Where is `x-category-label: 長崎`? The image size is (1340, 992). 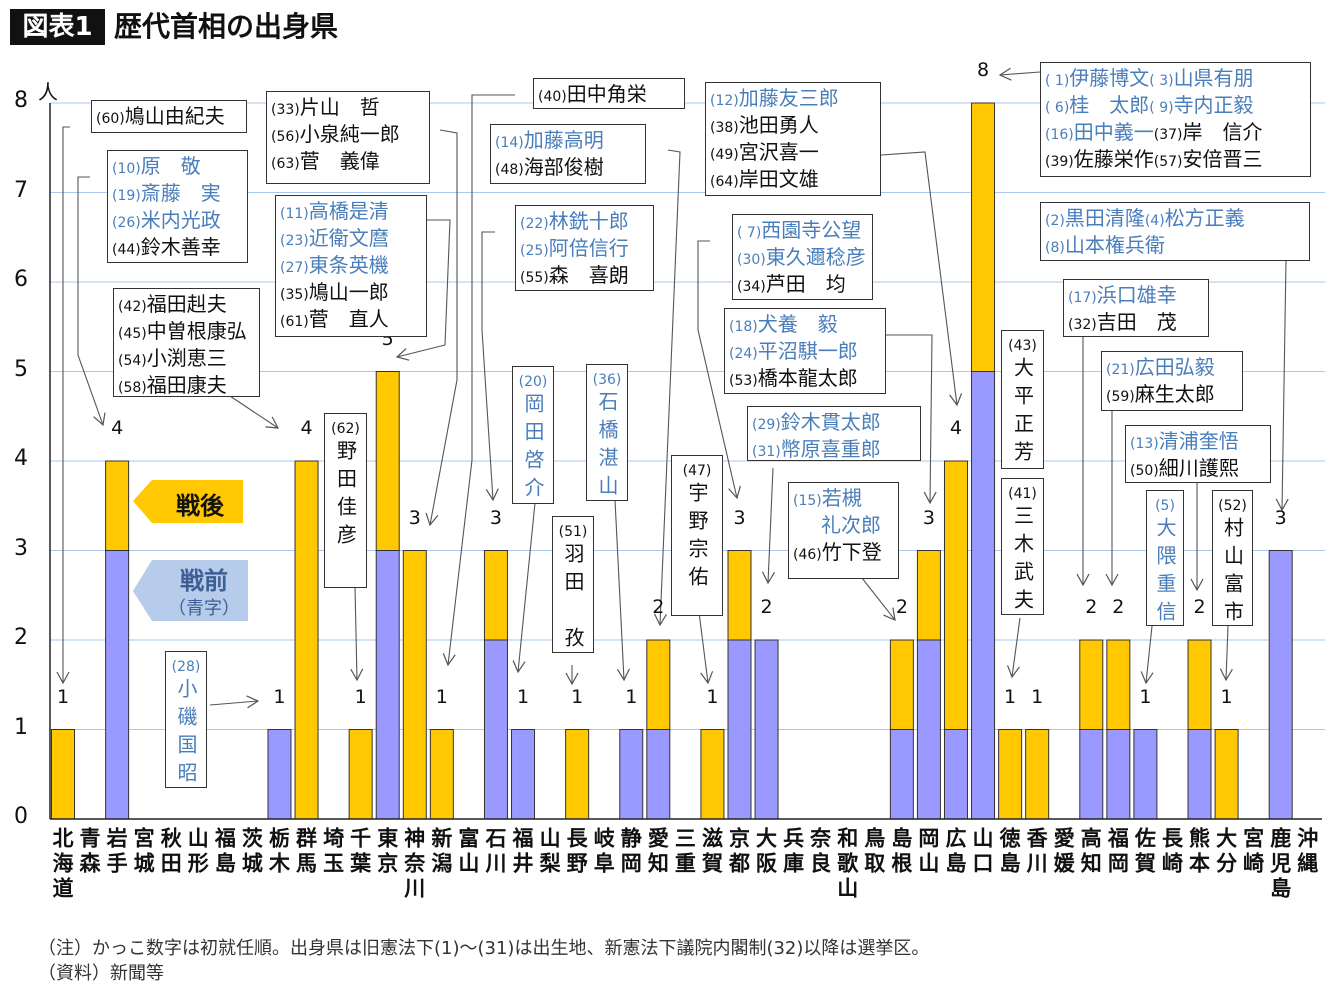
x-category-label: 長崎 is located at coordinates (1171, 852).